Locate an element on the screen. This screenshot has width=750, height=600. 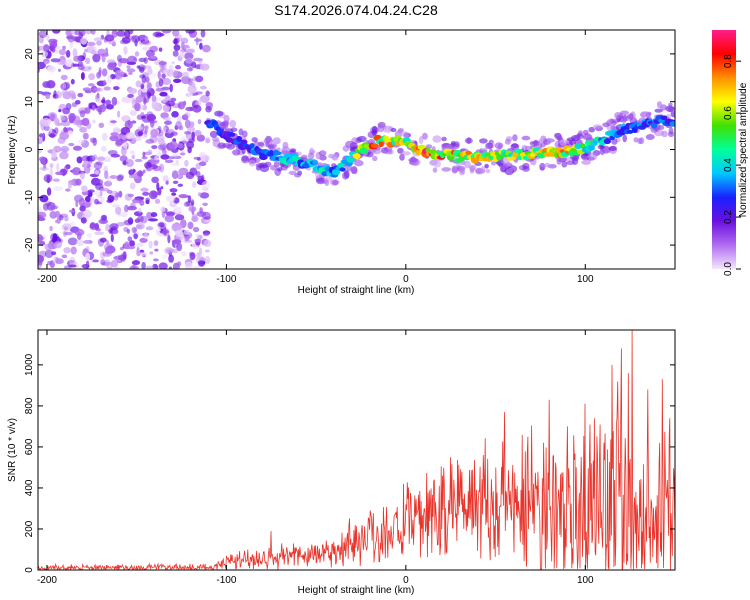
snr-xtick-label: -200 is located at coordinates (47, 580).